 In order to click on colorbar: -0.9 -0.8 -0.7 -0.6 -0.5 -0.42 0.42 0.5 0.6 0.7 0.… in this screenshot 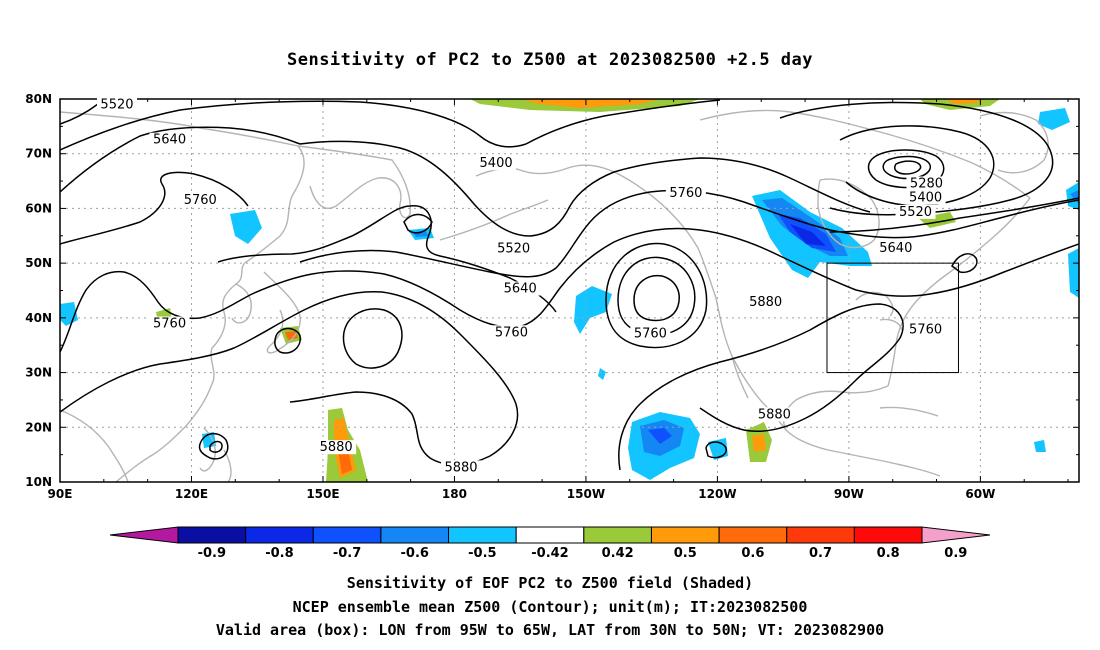, I will do `click(550, 543)`.